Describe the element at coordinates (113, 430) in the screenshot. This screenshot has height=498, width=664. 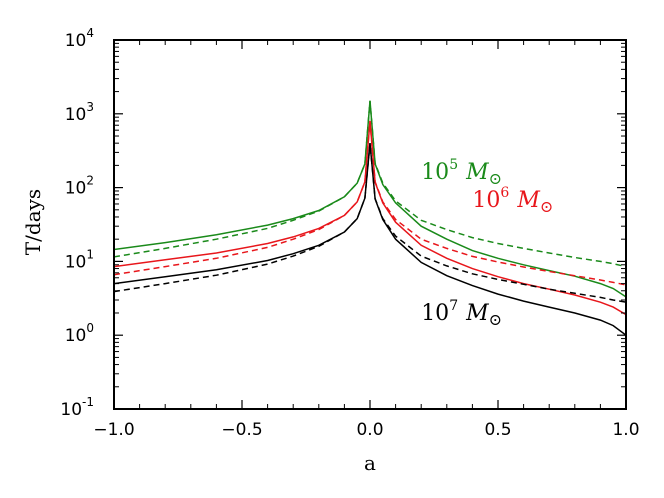
I see `x-tick-label: −1.0` at that location.